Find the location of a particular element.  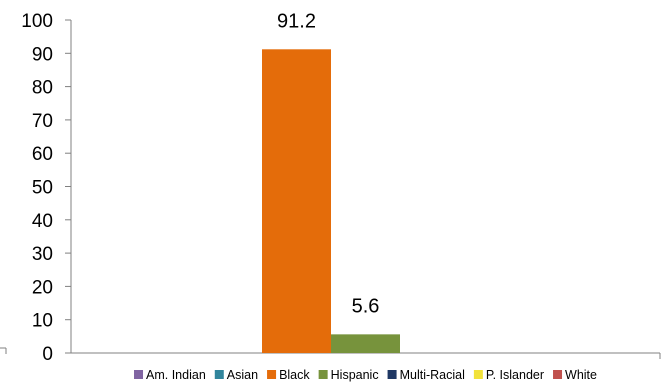

legend-label-p-islander: P. Islander is located at coordinates (515, 375).